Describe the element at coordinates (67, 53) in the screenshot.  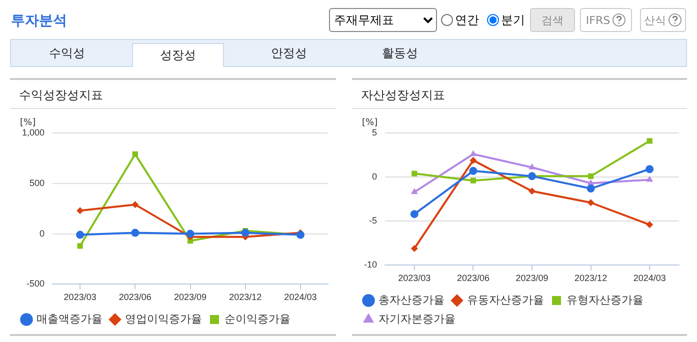
I see `text: 수익성` at that location.